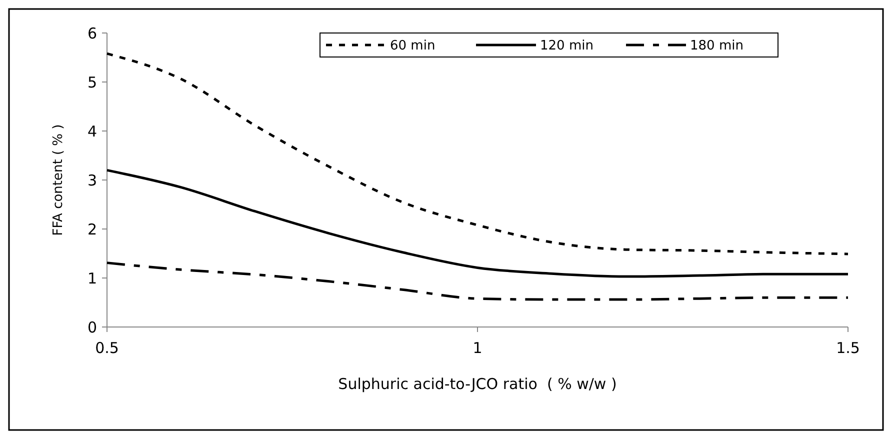 The image size is (892, 439). I want to click on x-tick-label: 0.5, so click(107, 348).